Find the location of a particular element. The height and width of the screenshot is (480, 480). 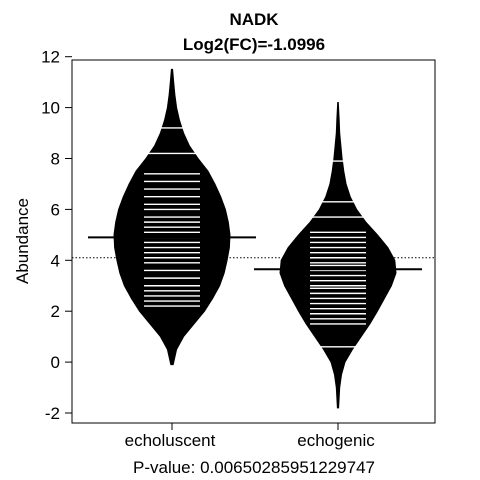

y-tick-label: 4 is located at coordinates (55, 260).